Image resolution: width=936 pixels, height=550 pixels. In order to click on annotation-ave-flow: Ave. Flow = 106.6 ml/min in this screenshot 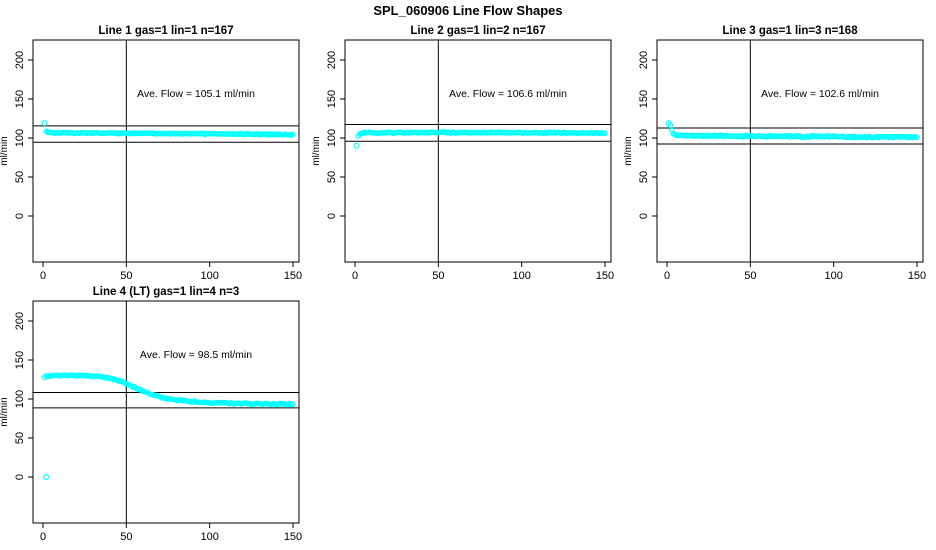, I will do `click(508, 94)`.